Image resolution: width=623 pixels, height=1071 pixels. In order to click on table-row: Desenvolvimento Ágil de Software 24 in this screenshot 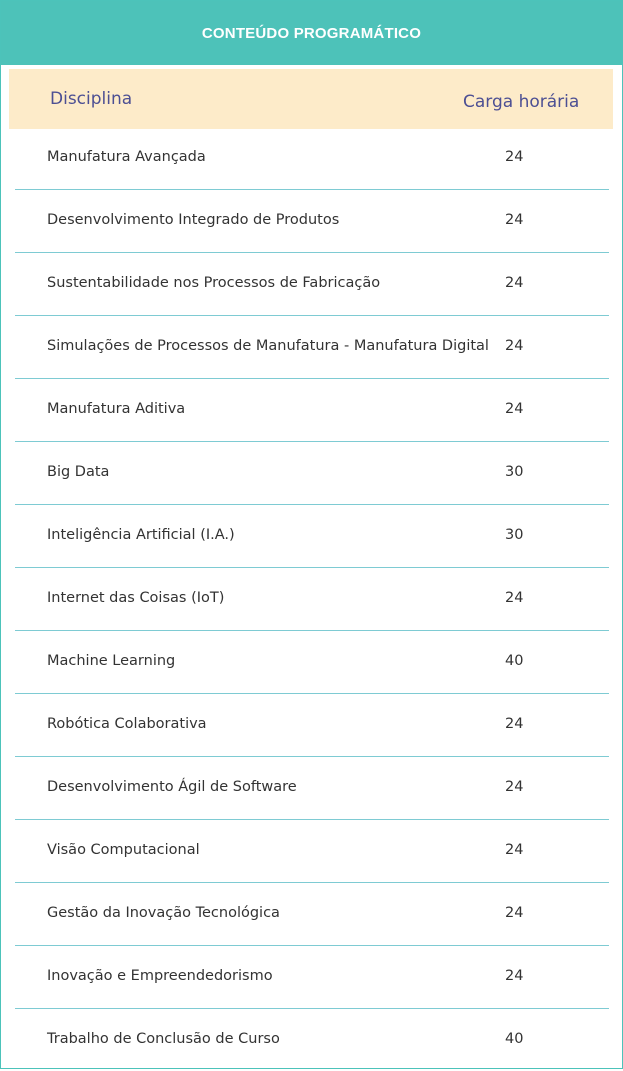, I will do `click(312, 788)`.